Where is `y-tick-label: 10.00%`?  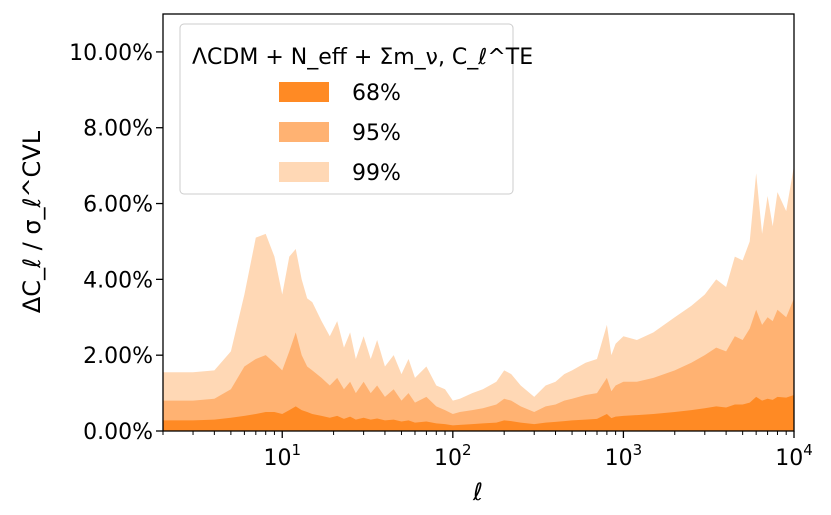 y-tick-label: 10.00% is located at coordinates (111, 53).